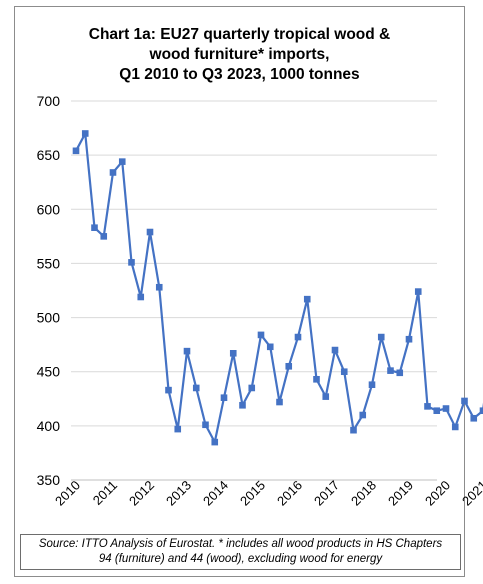 The image size is (483, 584). Describe the element at coordinates (215, 493) in the screenshot. I see `x-tick-label: 2014` at that location.